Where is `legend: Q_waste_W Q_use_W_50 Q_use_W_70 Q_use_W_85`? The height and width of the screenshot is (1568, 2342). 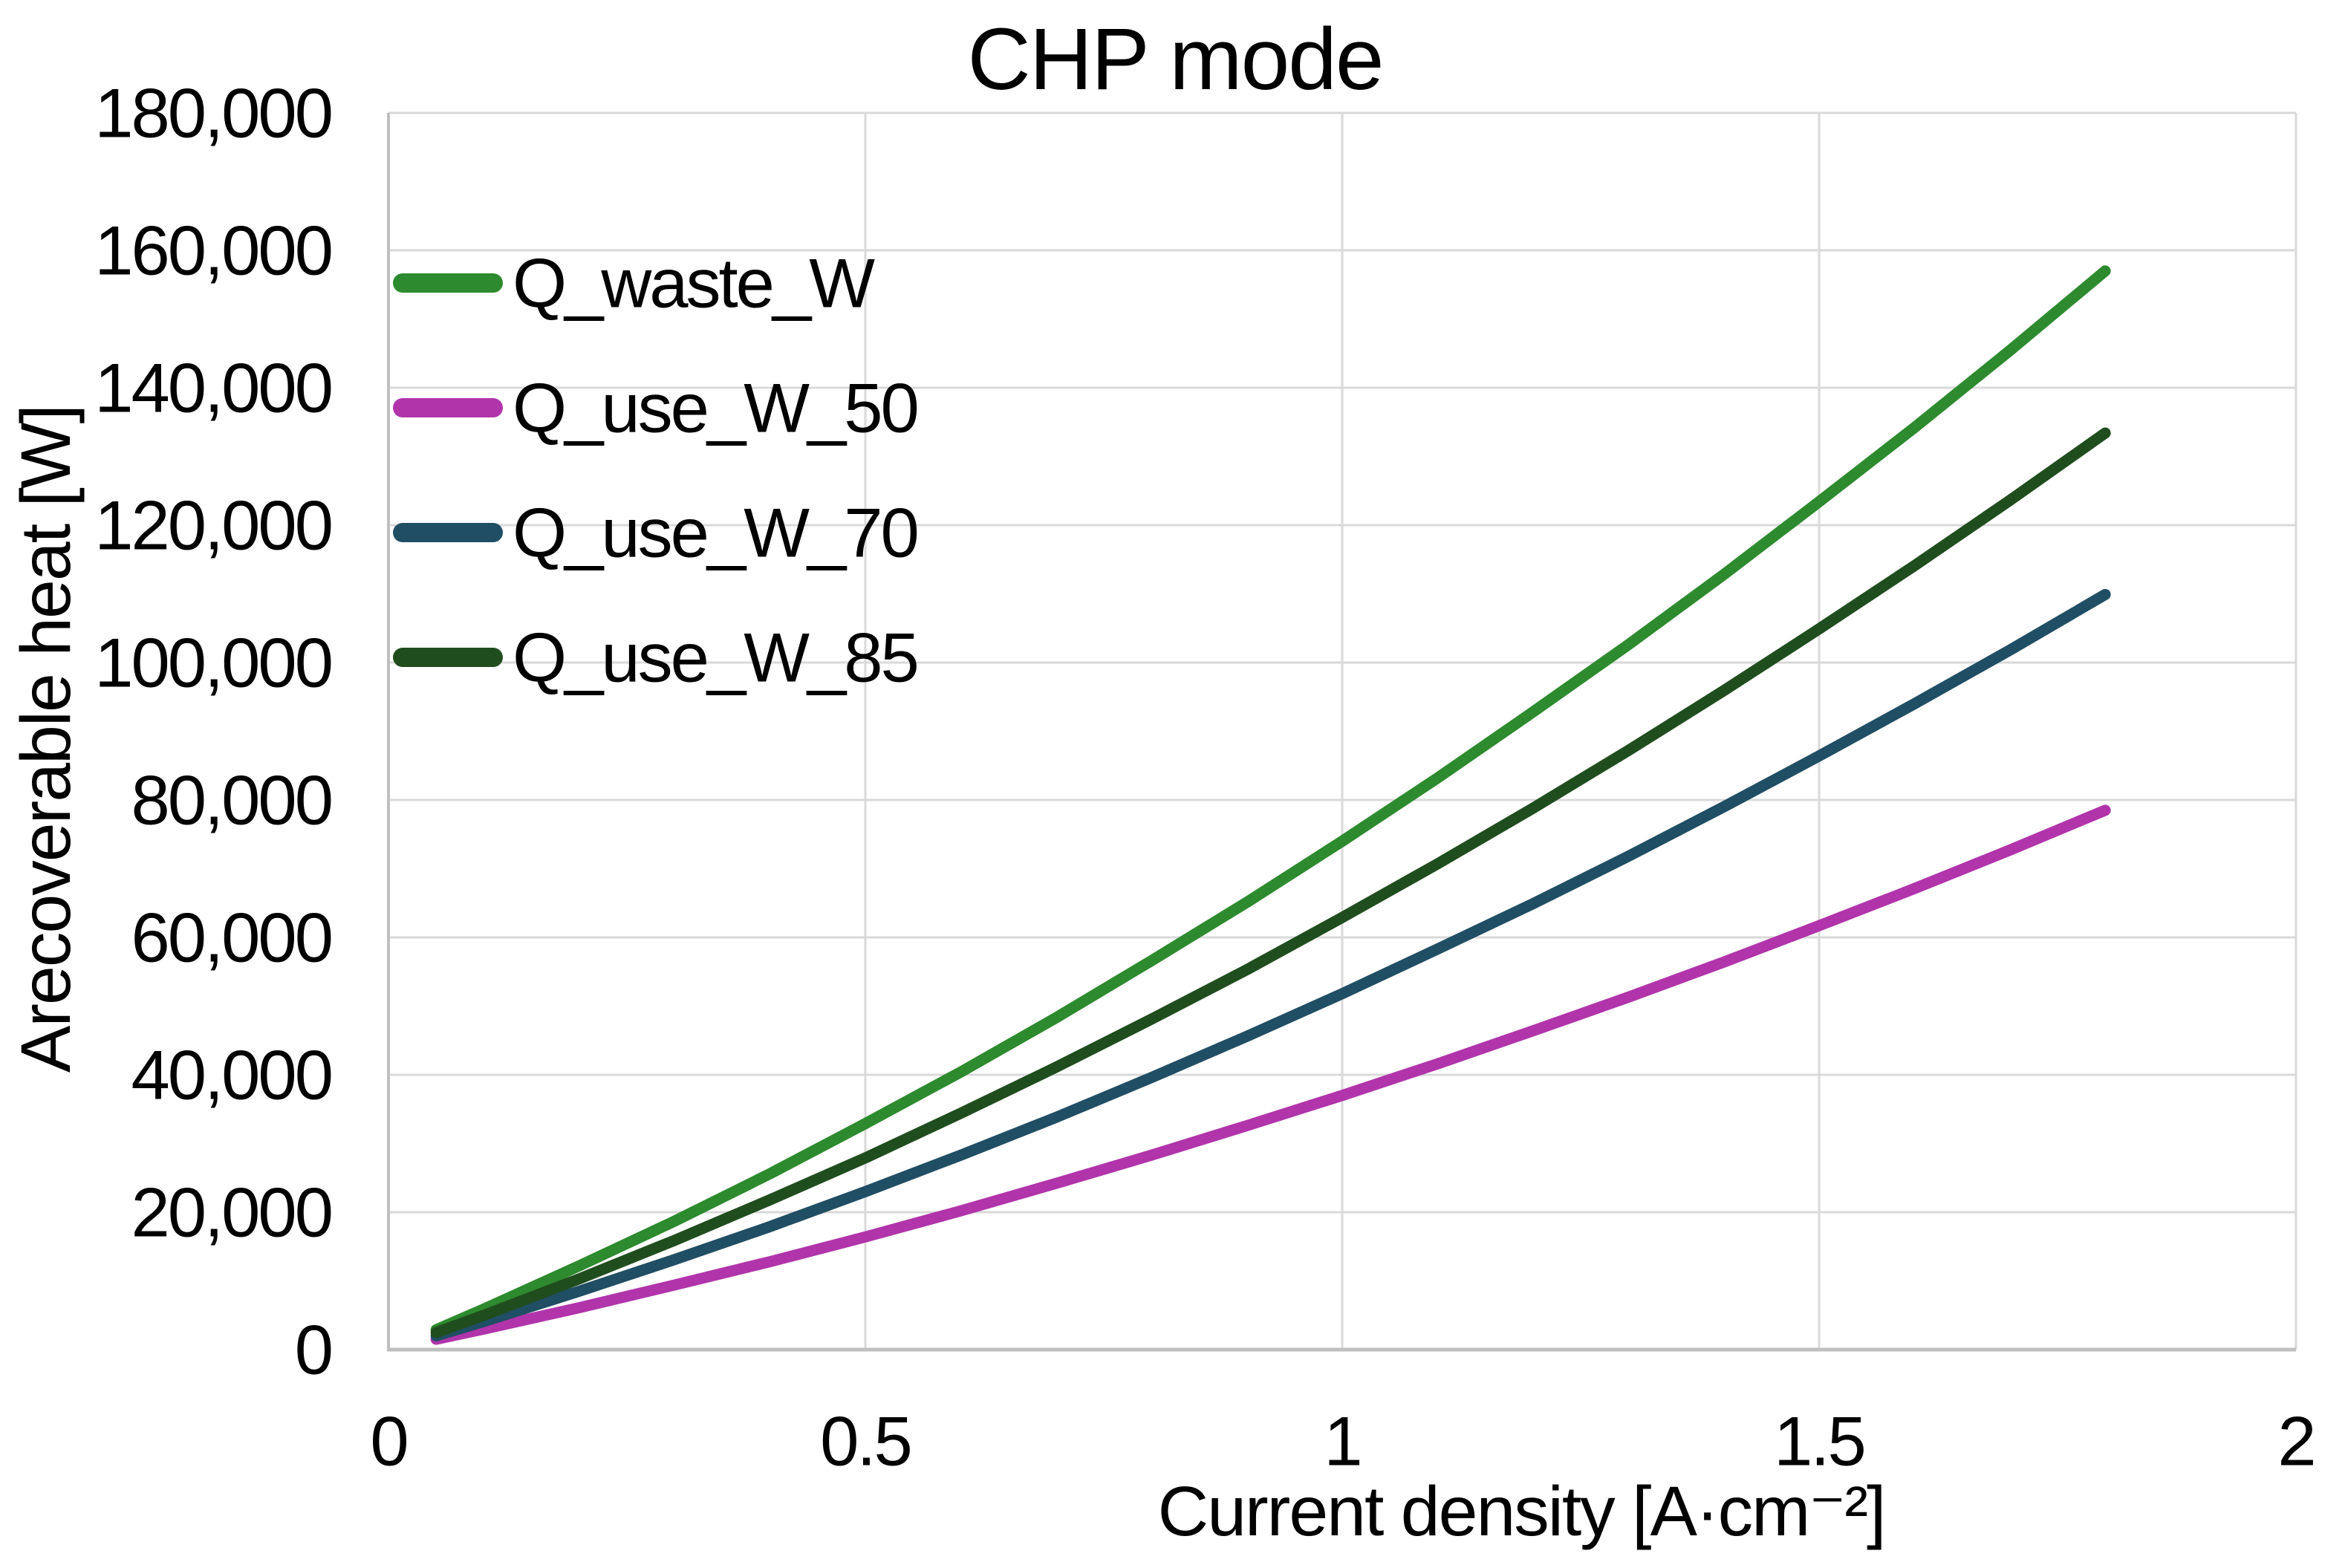 legend: Q_waste_W Q_use_W_50 Q_use_W_70 Q_use_W_85 is located at coordinates (656, 471).